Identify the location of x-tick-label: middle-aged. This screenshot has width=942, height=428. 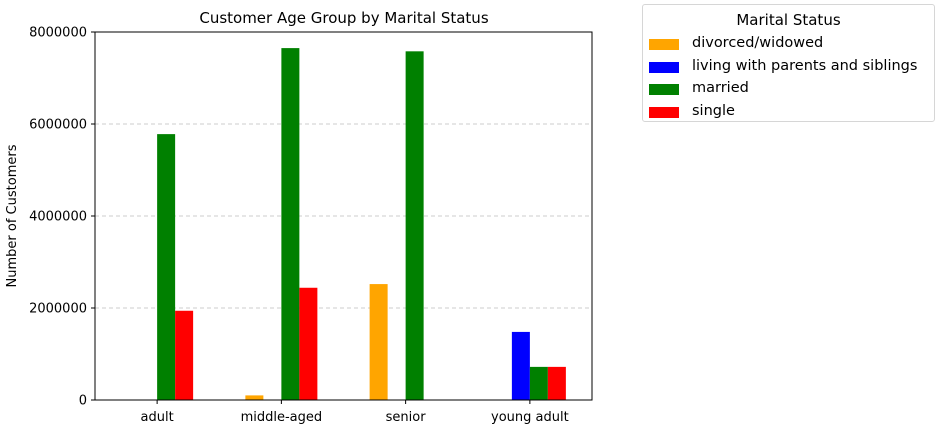
(282, 417).